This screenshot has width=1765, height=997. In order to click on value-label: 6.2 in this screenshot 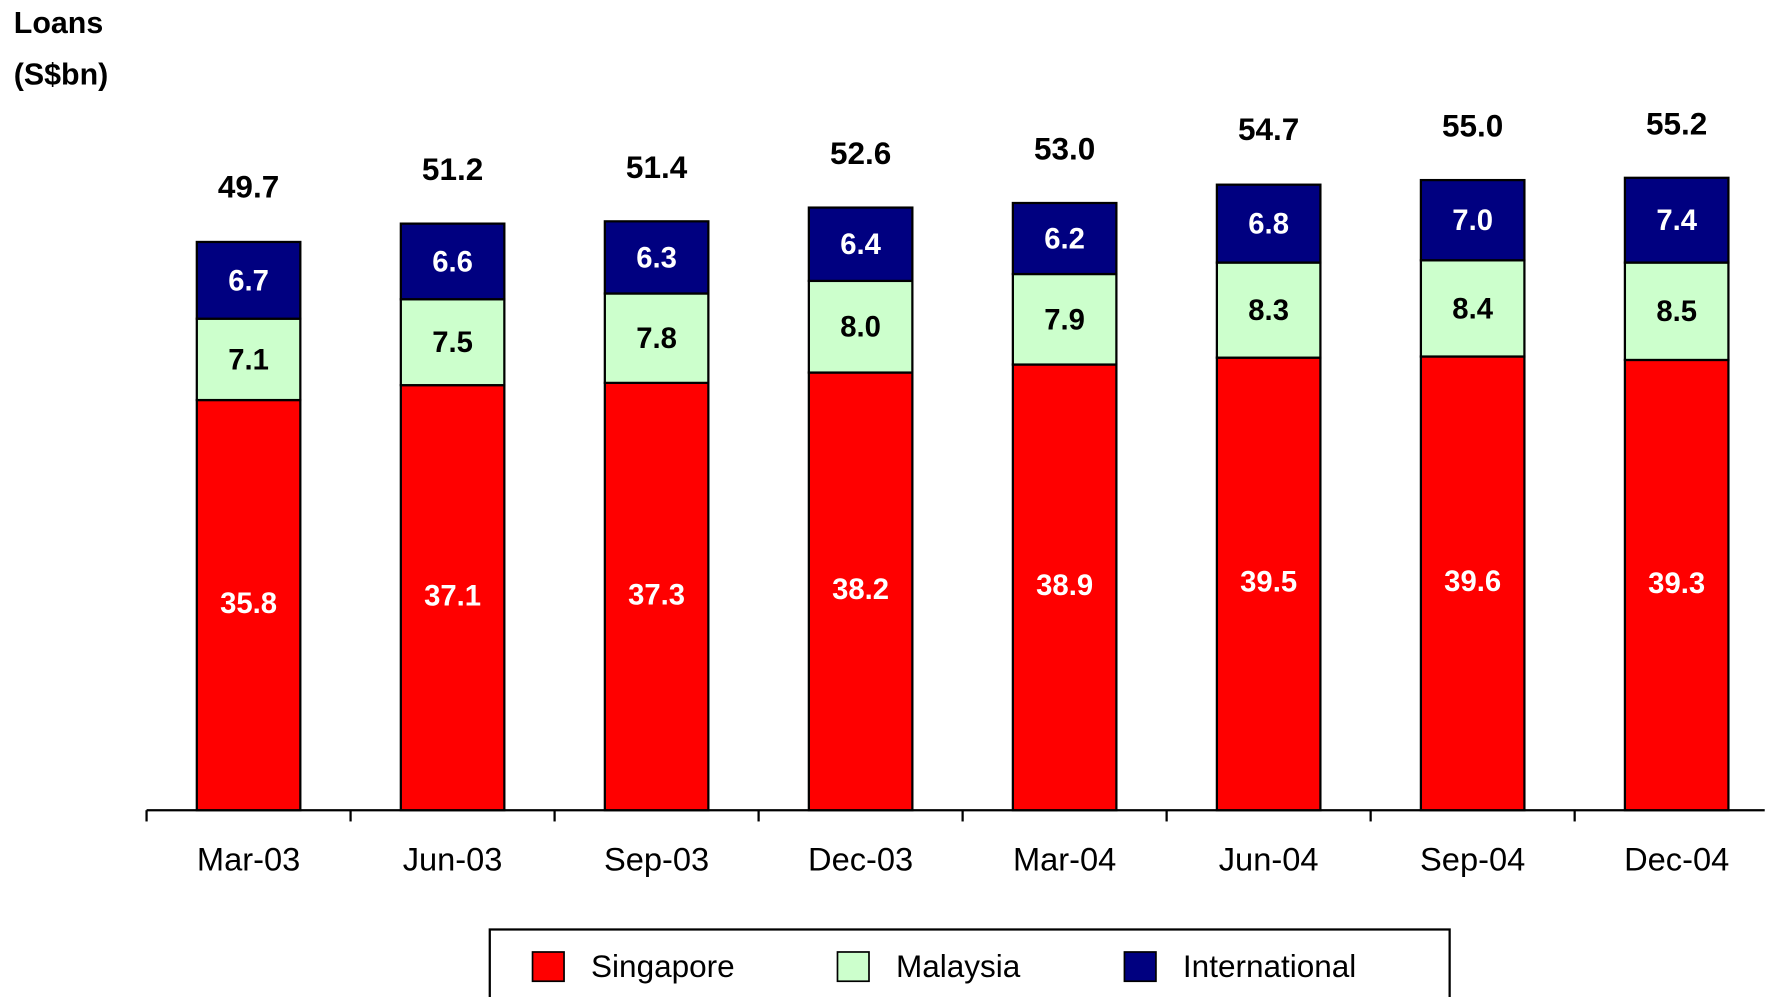, I will do `click(1064, 239)`.